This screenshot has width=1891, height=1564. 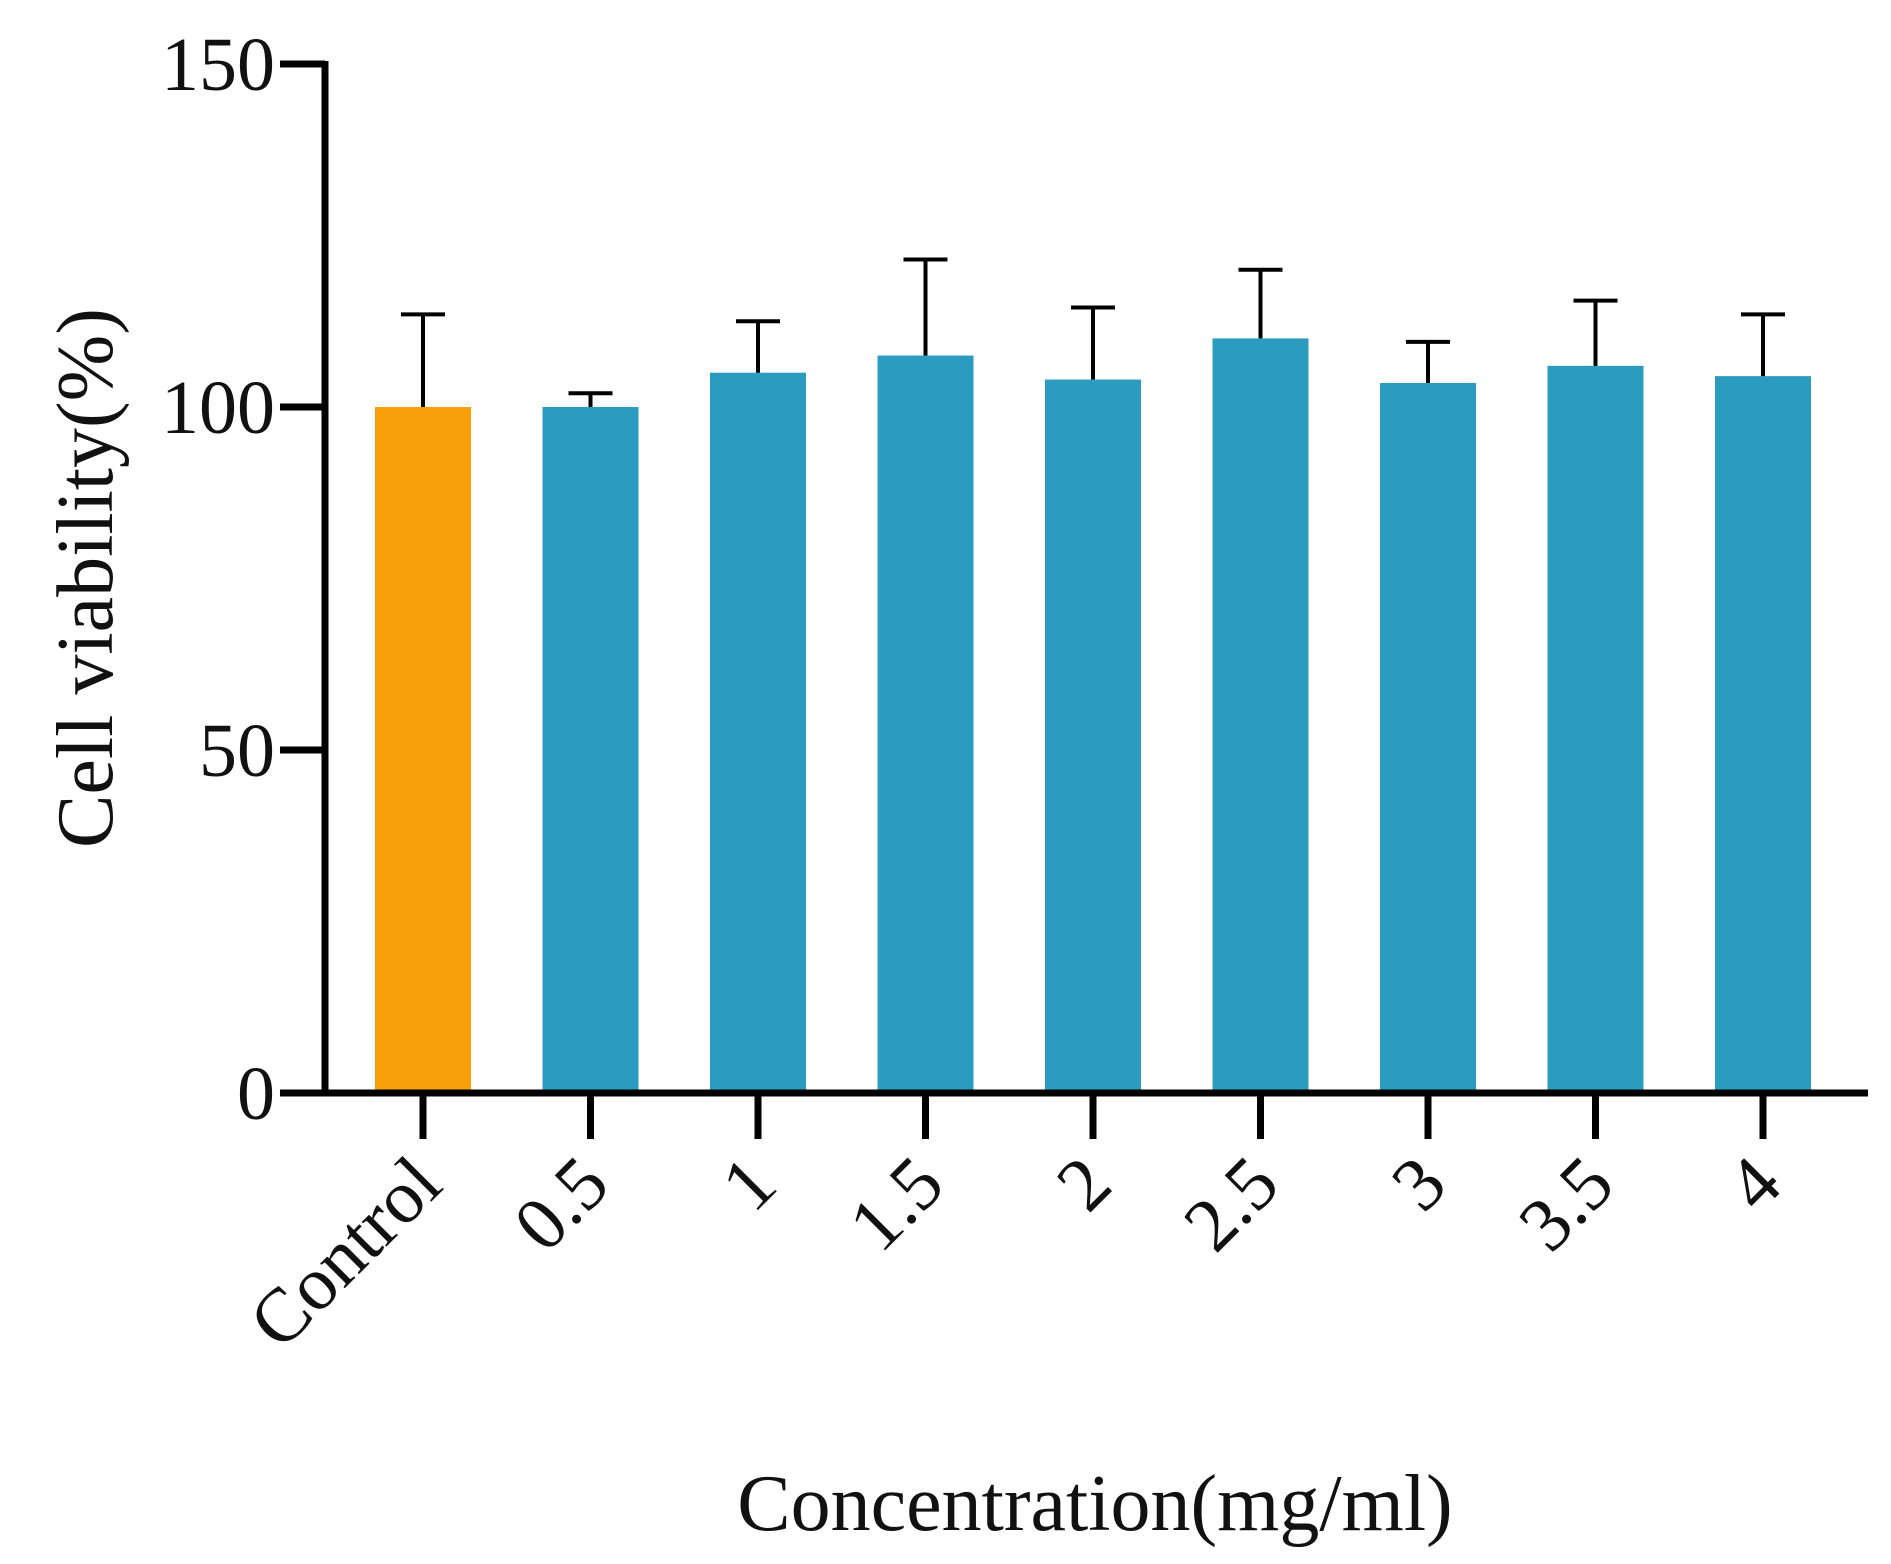 What do you see at coordinates (218, 65) in the screenshot?
I see `y-tick-label: 150` at bounding box center [218, 65].